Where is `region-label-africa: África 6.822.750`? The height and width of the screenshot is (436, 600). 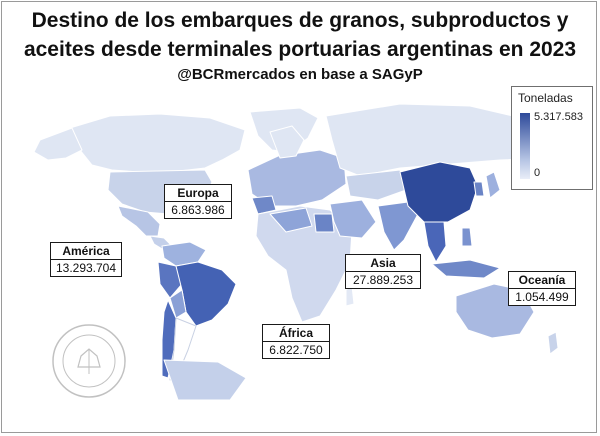
region-label-africa: África 6.822.750 is located at coordinates (296, 341).